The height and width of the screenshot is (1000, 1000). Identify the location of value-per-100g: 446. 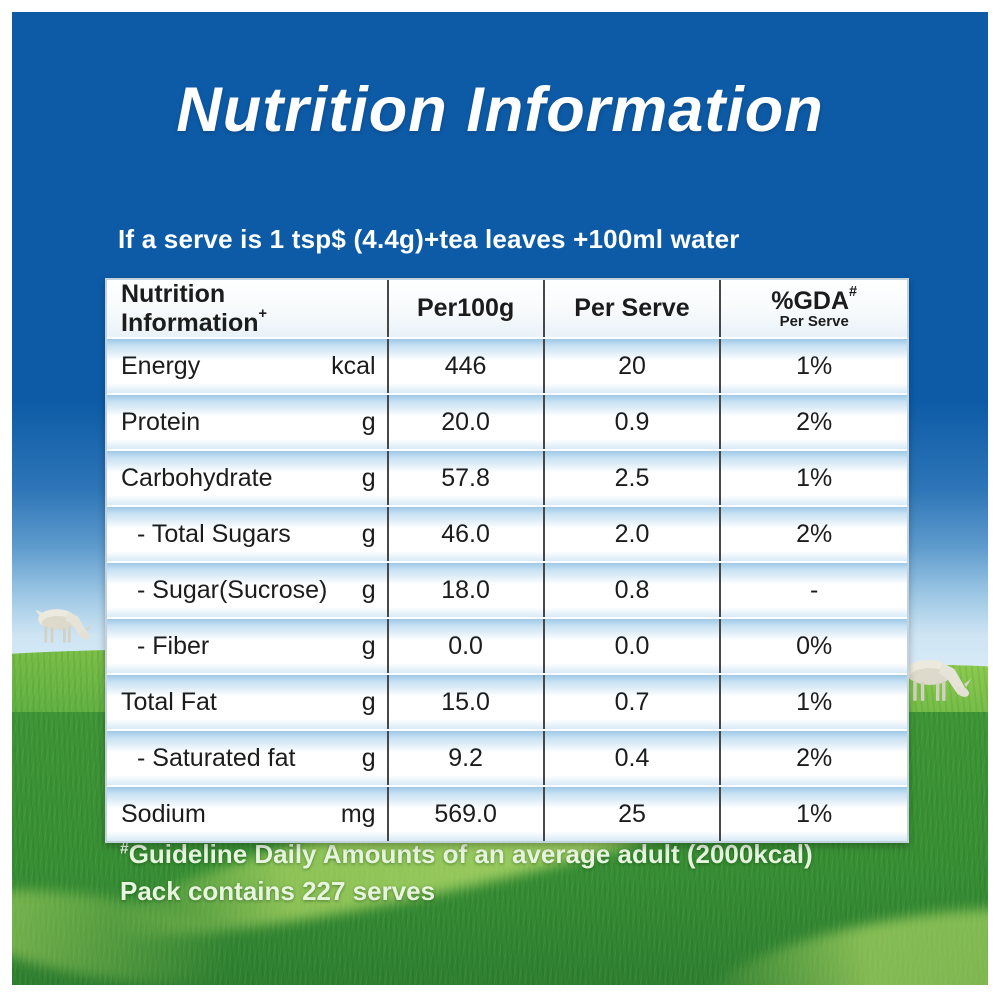
(467, 366).